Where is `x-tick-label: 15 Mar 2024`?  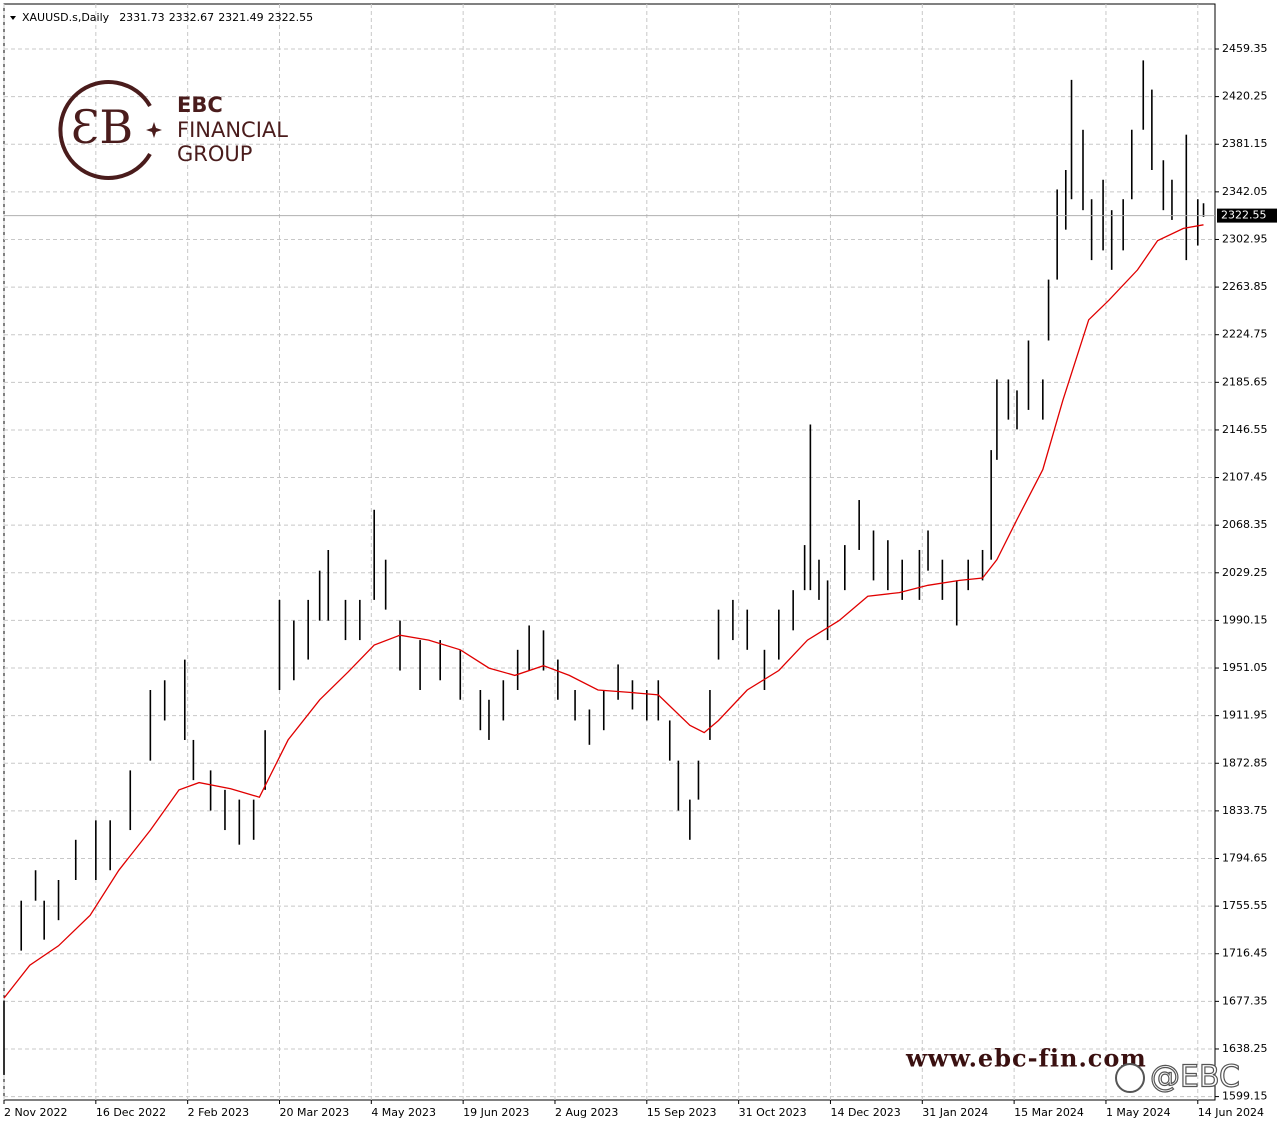
x-tick-label: 15 Mar 2024 is located at coordinates (1049, 1112).